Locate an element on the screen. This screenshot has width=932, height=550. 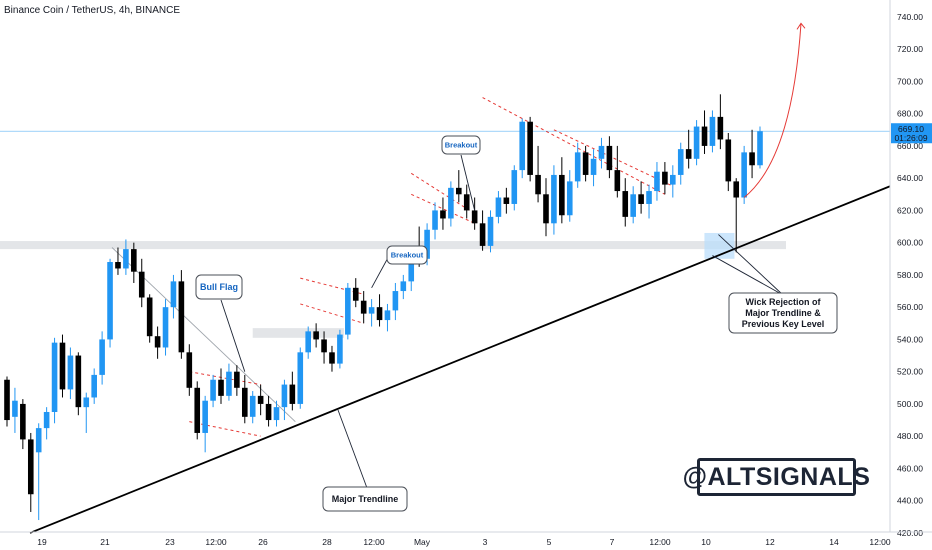
x-tick-label: 12 is located at coordinates (770, 542).